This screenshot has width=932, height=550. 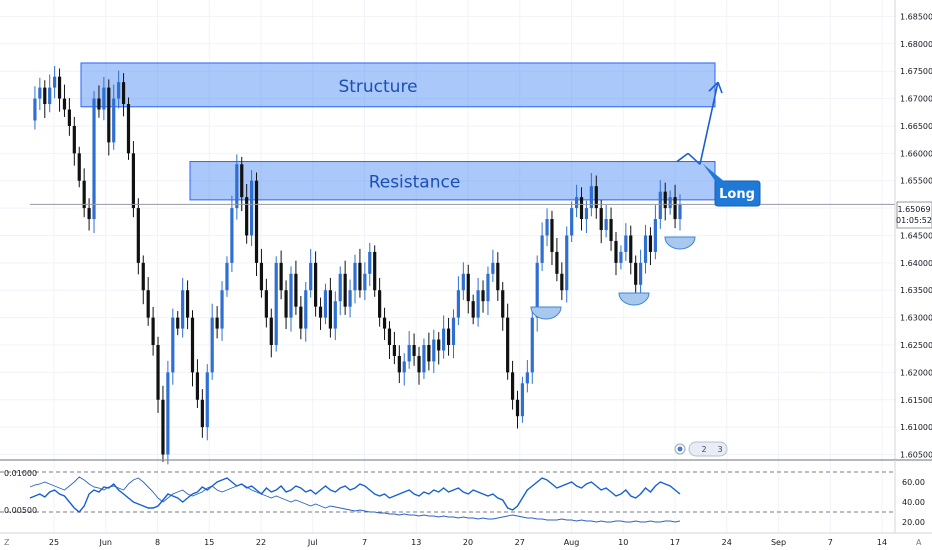 I want to click on time-tick-label: 14, so click(x=882, y=542).